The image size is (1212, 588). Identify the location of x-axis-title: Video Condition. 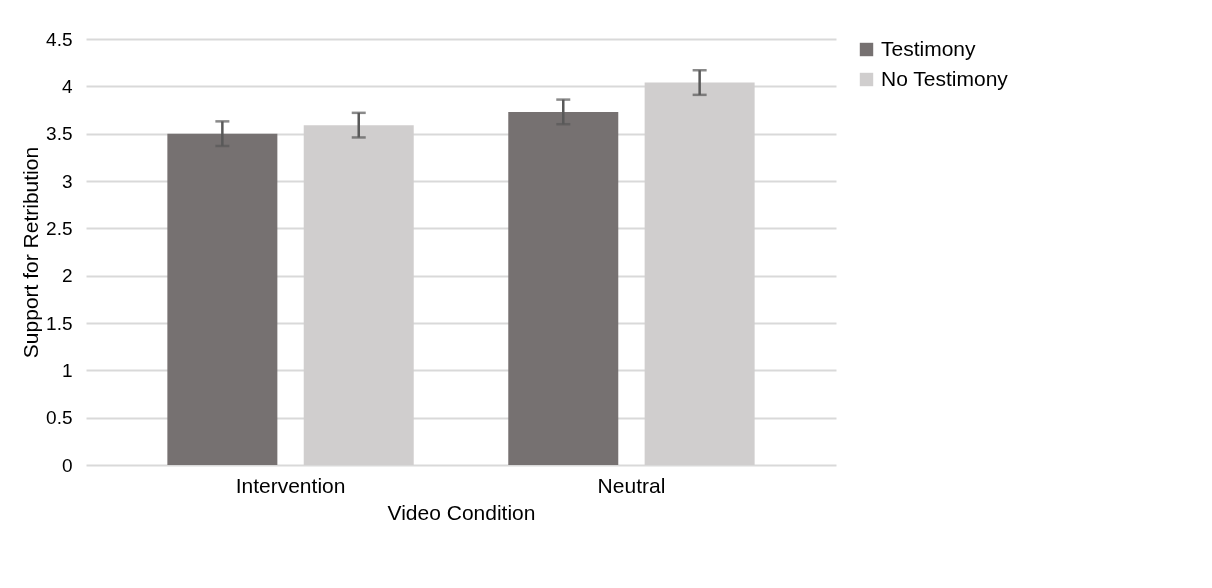
(461, 512).